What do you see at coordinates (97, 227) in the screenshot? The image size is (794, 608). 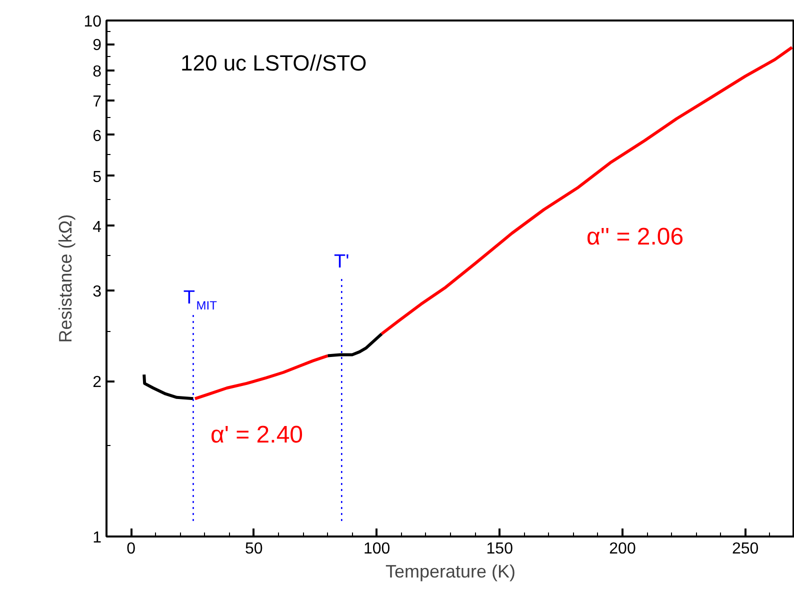 I see `y-tick-label: 4` at bounding box center [97, 227].